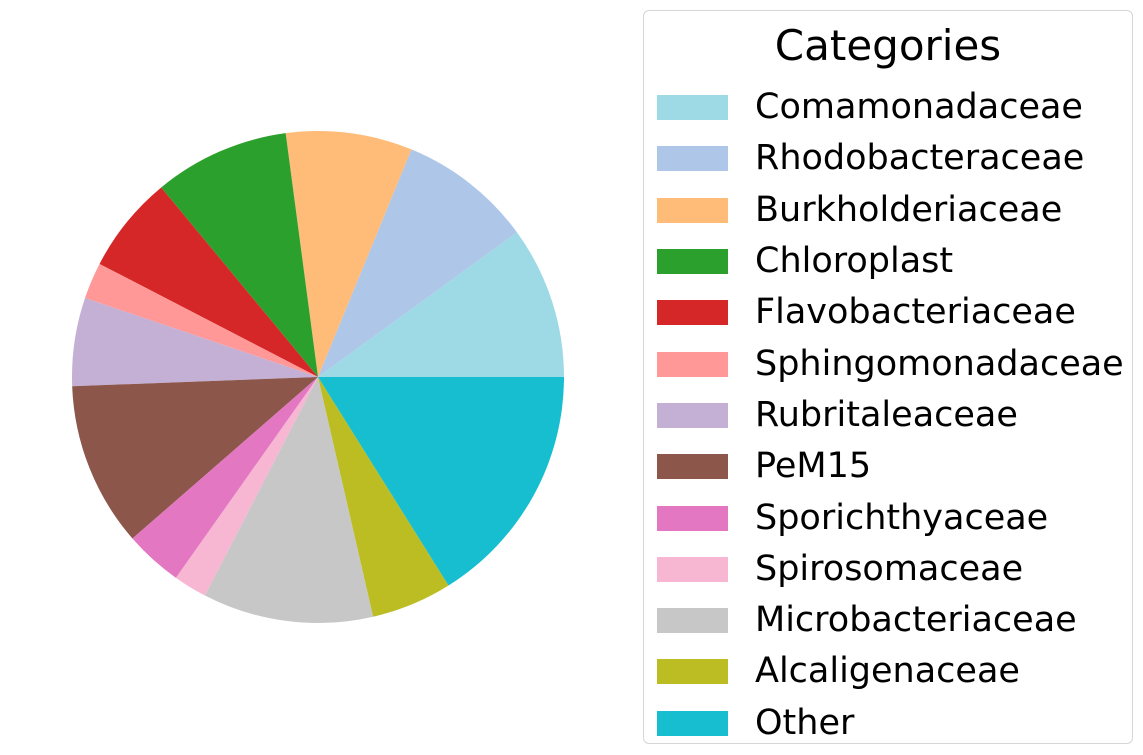 This screenshot has height=755, width=1143. What do you see at coordinates (920, 158) in the screenshot?
I see `legend-label: Rhodobacteraceae` at bounding box center [920, 158].